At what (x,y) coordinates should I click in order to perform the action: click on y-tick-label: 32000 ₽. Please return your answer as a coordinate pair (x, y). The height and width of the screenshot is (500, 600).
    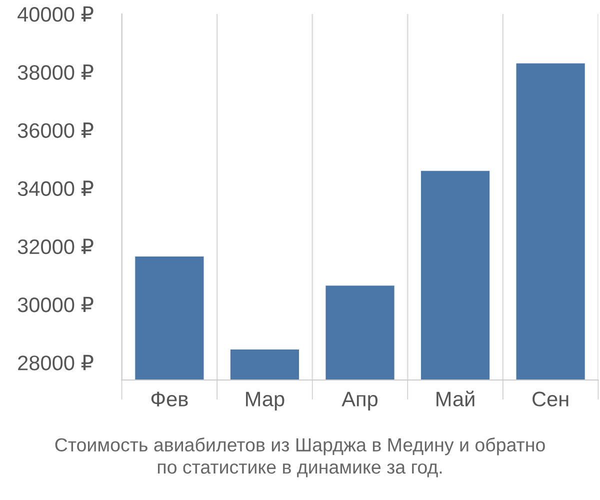
    Looking at the image, I should click on (56, 246).